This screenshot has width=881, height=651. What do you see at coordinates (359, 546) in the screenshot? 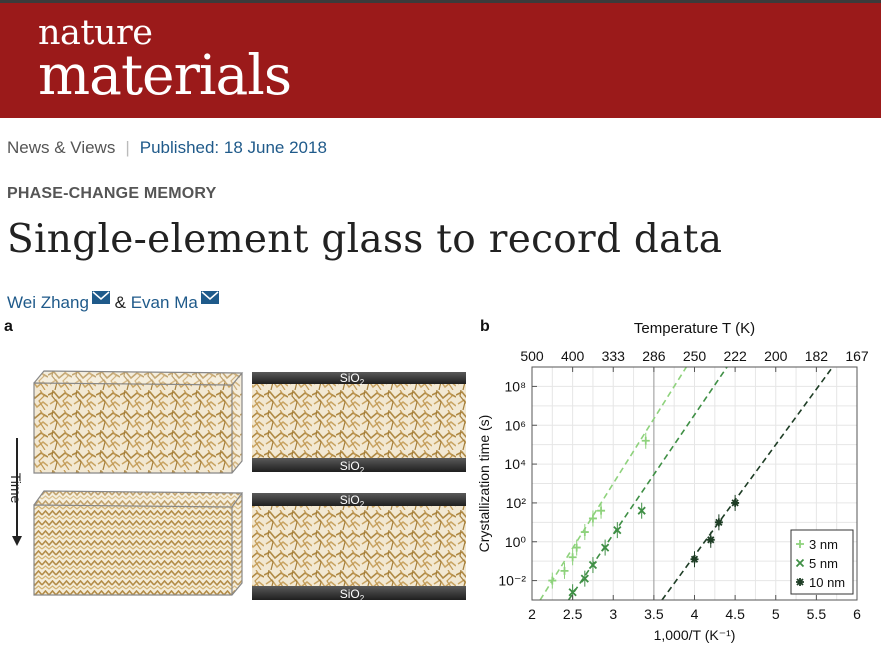
I see `confined-sample-bottom` at bounding box center [359, 546].